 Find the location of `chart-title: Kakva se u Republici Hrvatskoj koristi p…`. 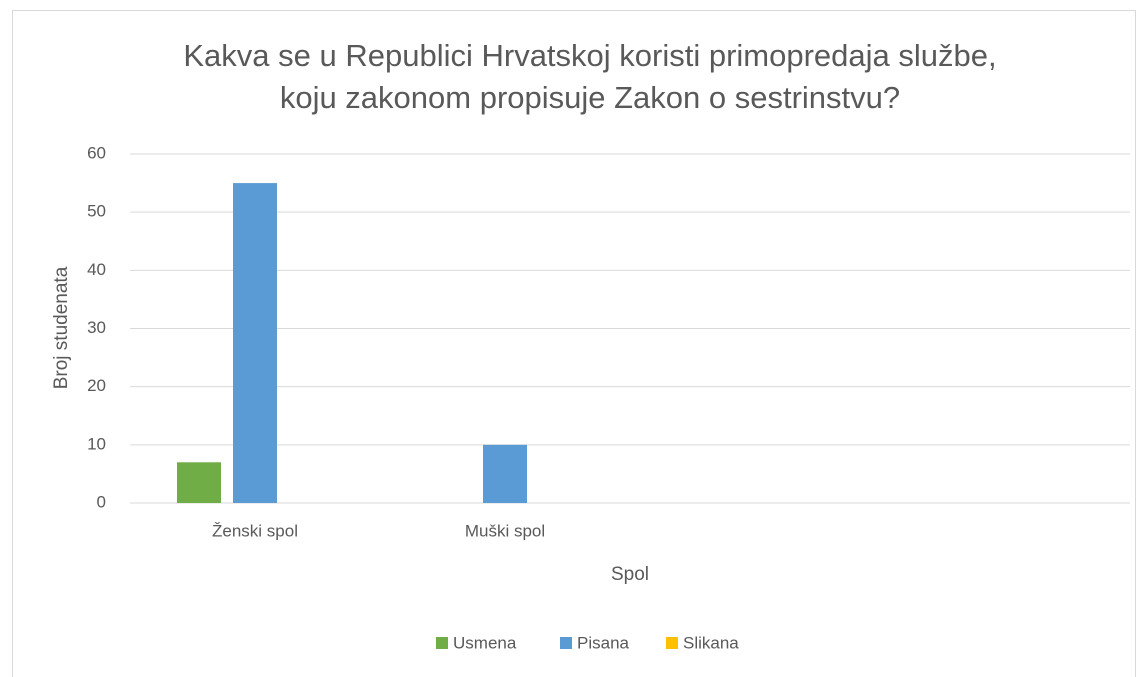

chart-title: Kakva se u Republici Hrvatskoj koristi p… is located at coordinates (589, 55).